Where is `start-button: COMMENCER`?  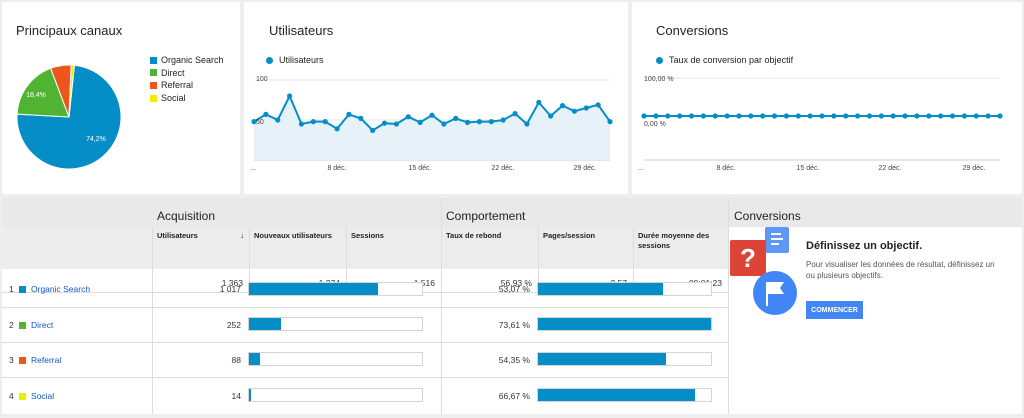
start-button: COMMENCER is located at coordinates (834, 310).